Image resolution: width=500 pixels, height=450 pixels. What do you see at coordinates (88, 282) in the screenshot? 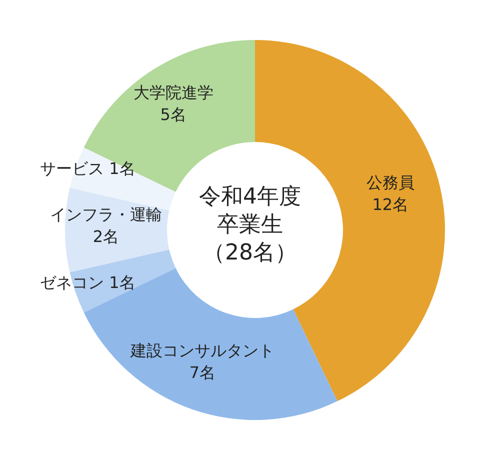
I see `slice-label: ゼネコン 1名` at bounding box center [88, 282].